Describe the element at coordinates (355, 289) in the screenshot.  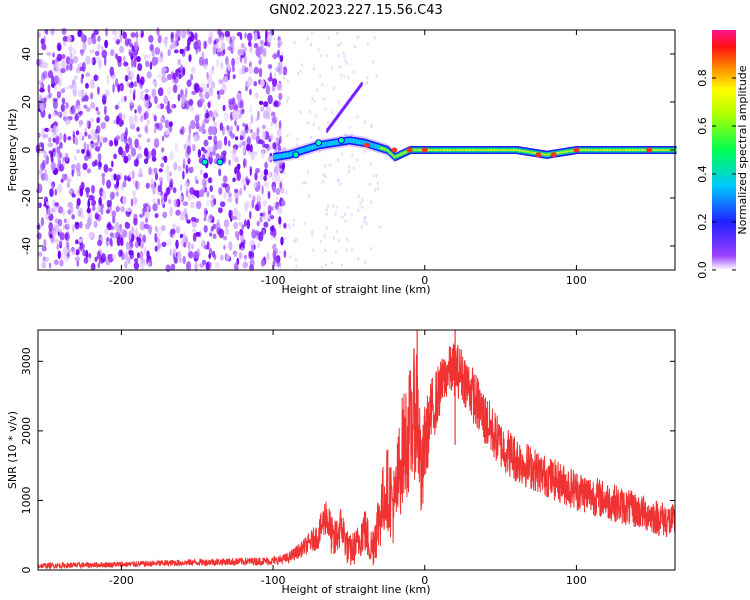
I see `spectrogram-x-label: Height of straight line (km)` at that location.